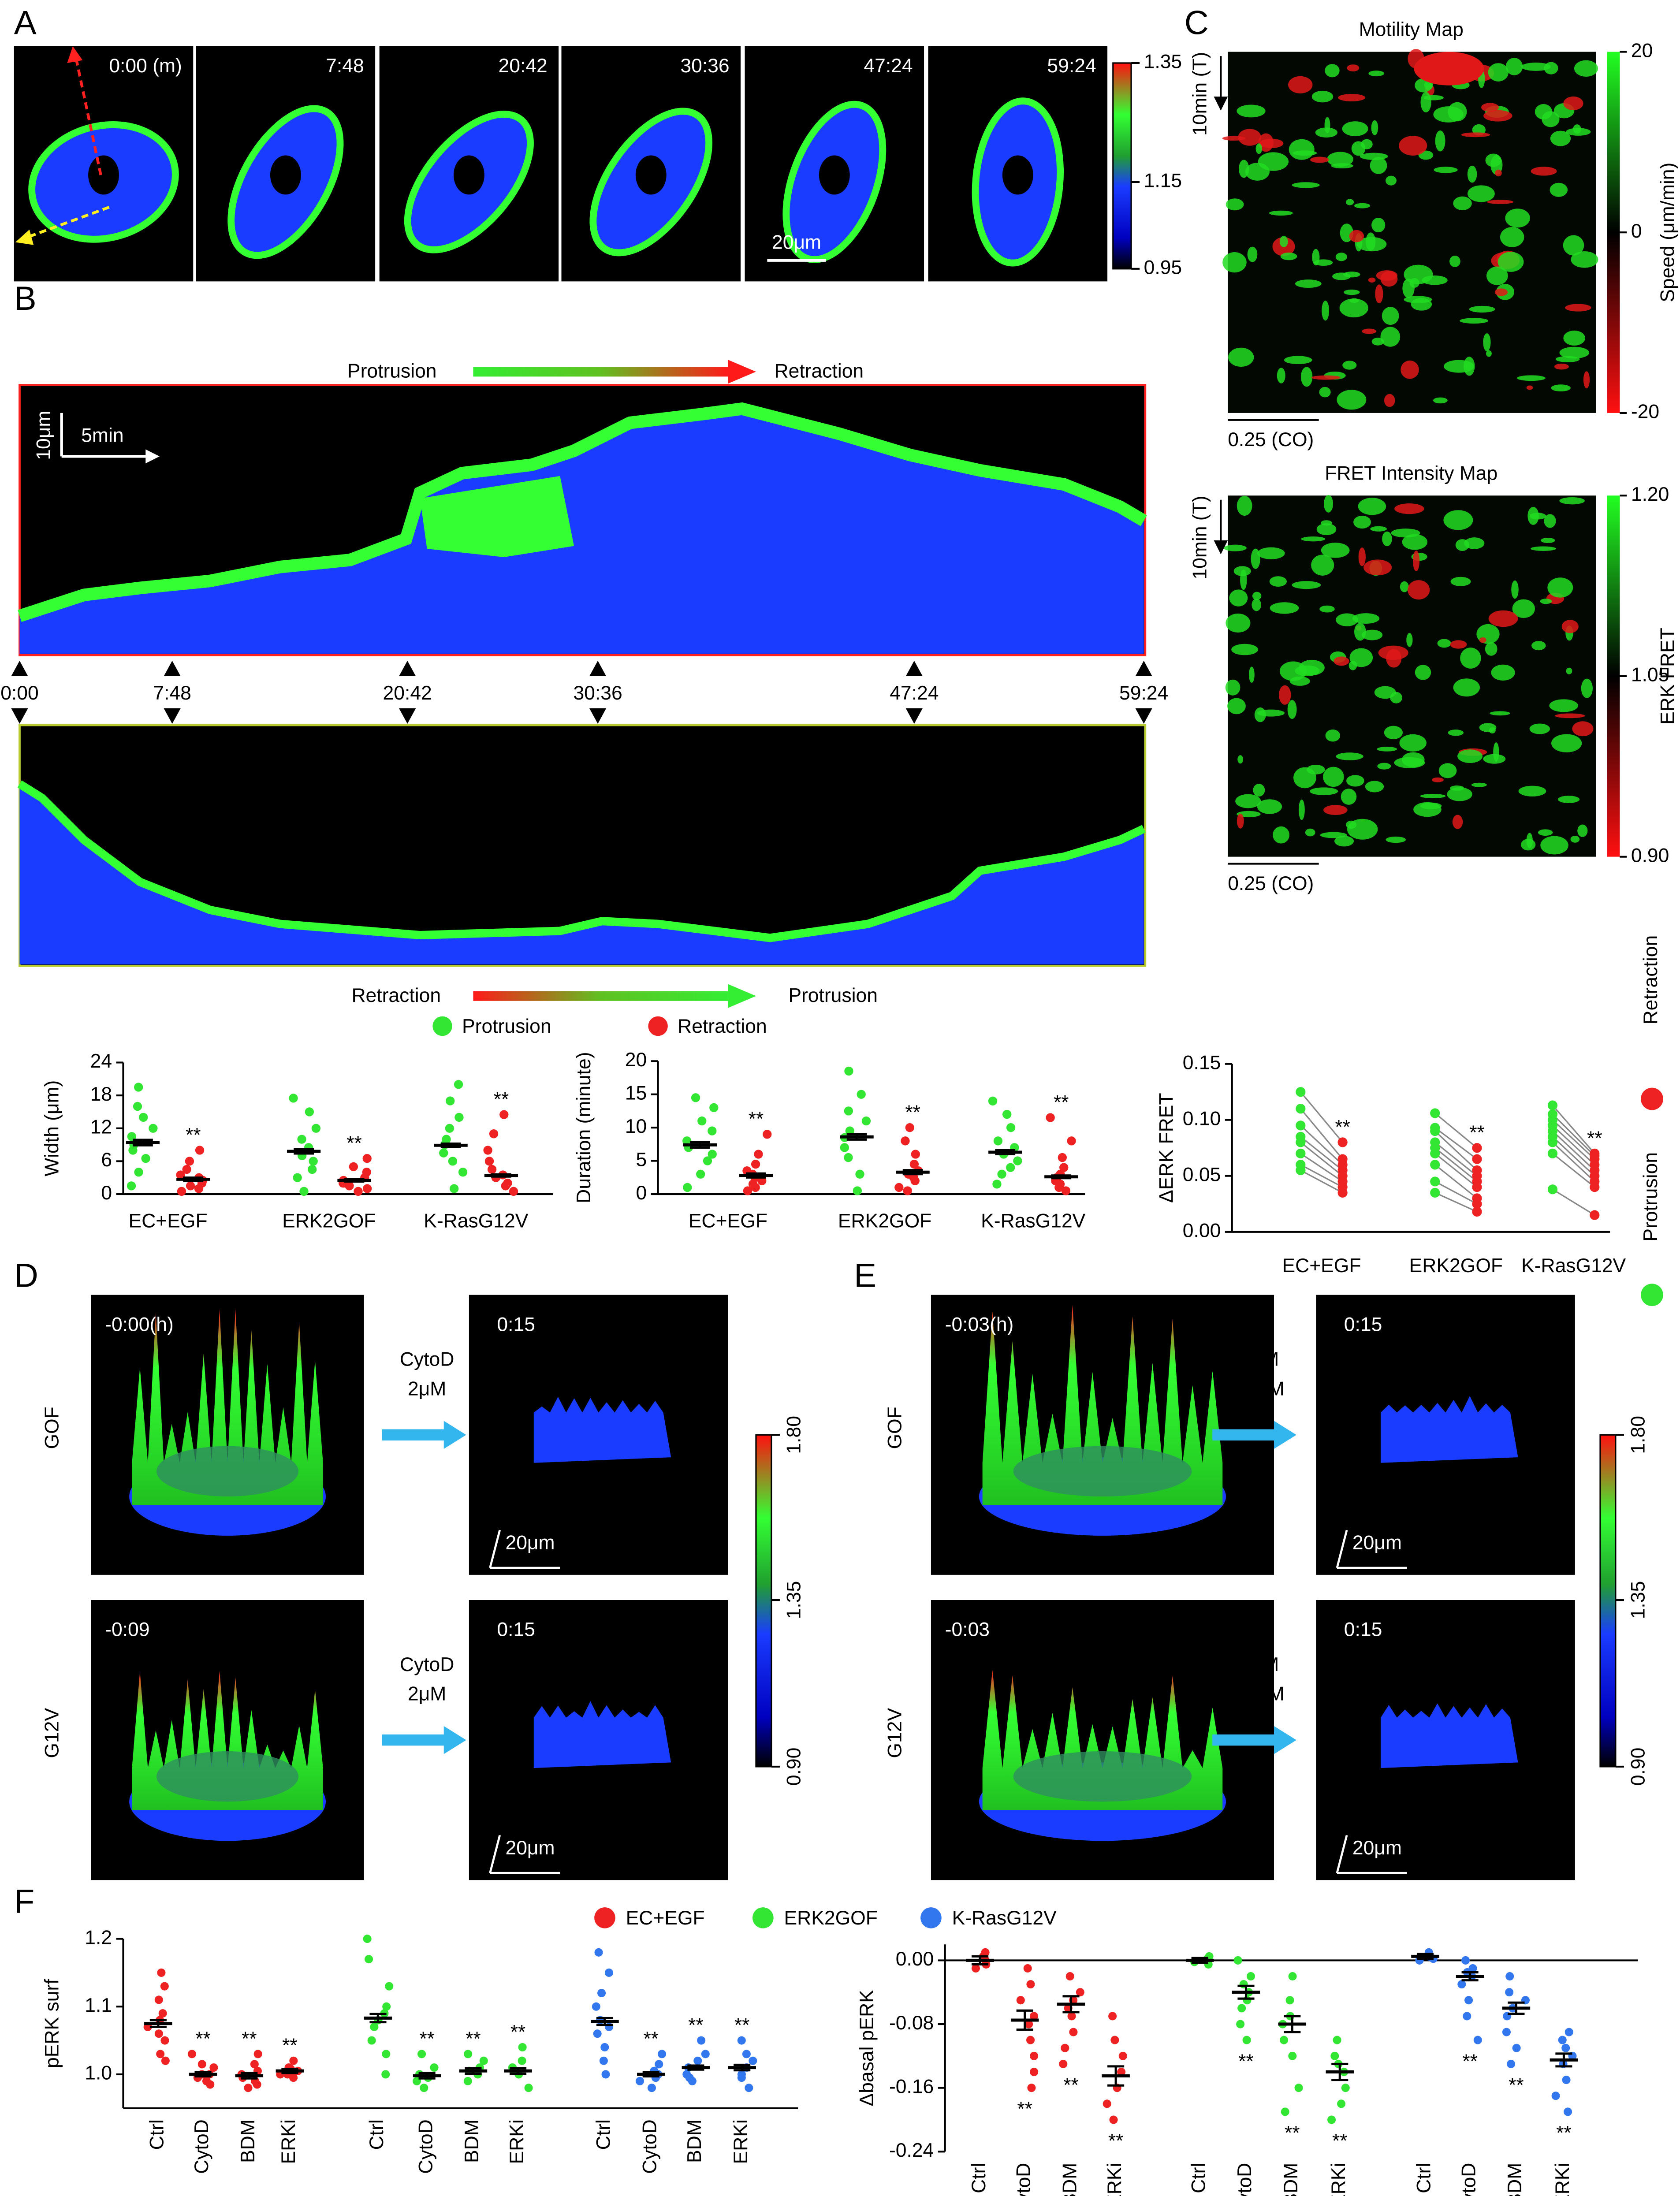  I want to click on y-tick-label: 1.2, so click(99, 1937).